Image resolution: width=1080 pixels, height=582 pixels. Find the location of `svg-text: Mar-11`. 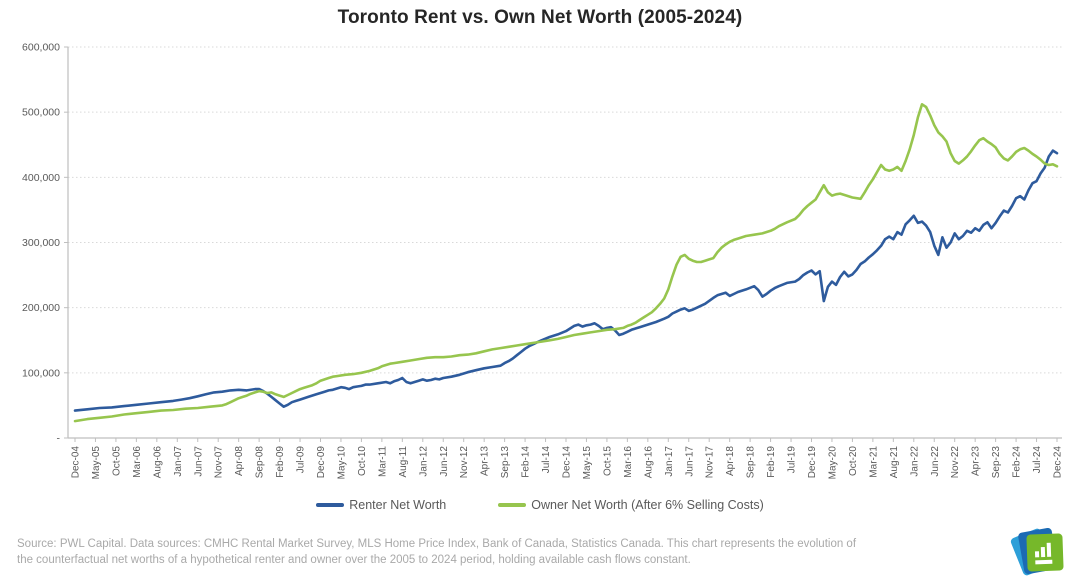

svg-text: Mar-11 is located at coordinates (382, 461).